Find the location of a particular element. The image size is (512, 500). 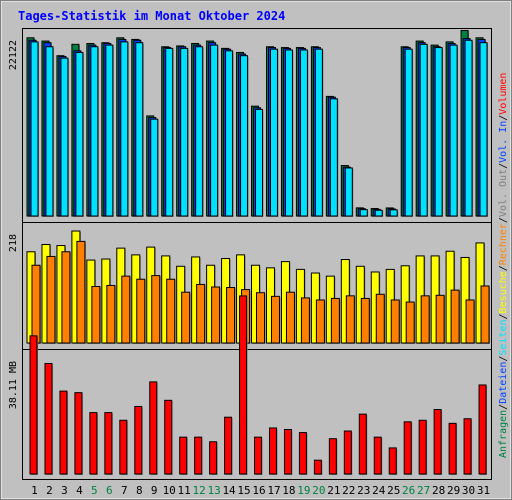

day-label-26: 26 is located at coordinates (408, 490).